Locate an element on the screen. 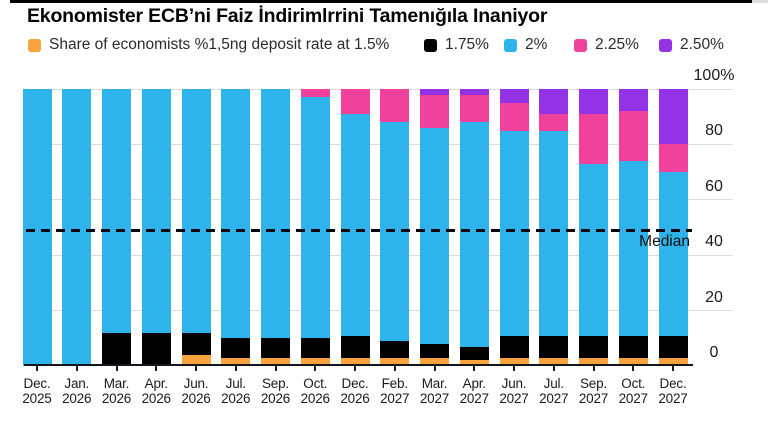 The height and width of the screenshot is (439, 768). x-tick-label: Jan. 2026 is located at coordinates (77, 391).